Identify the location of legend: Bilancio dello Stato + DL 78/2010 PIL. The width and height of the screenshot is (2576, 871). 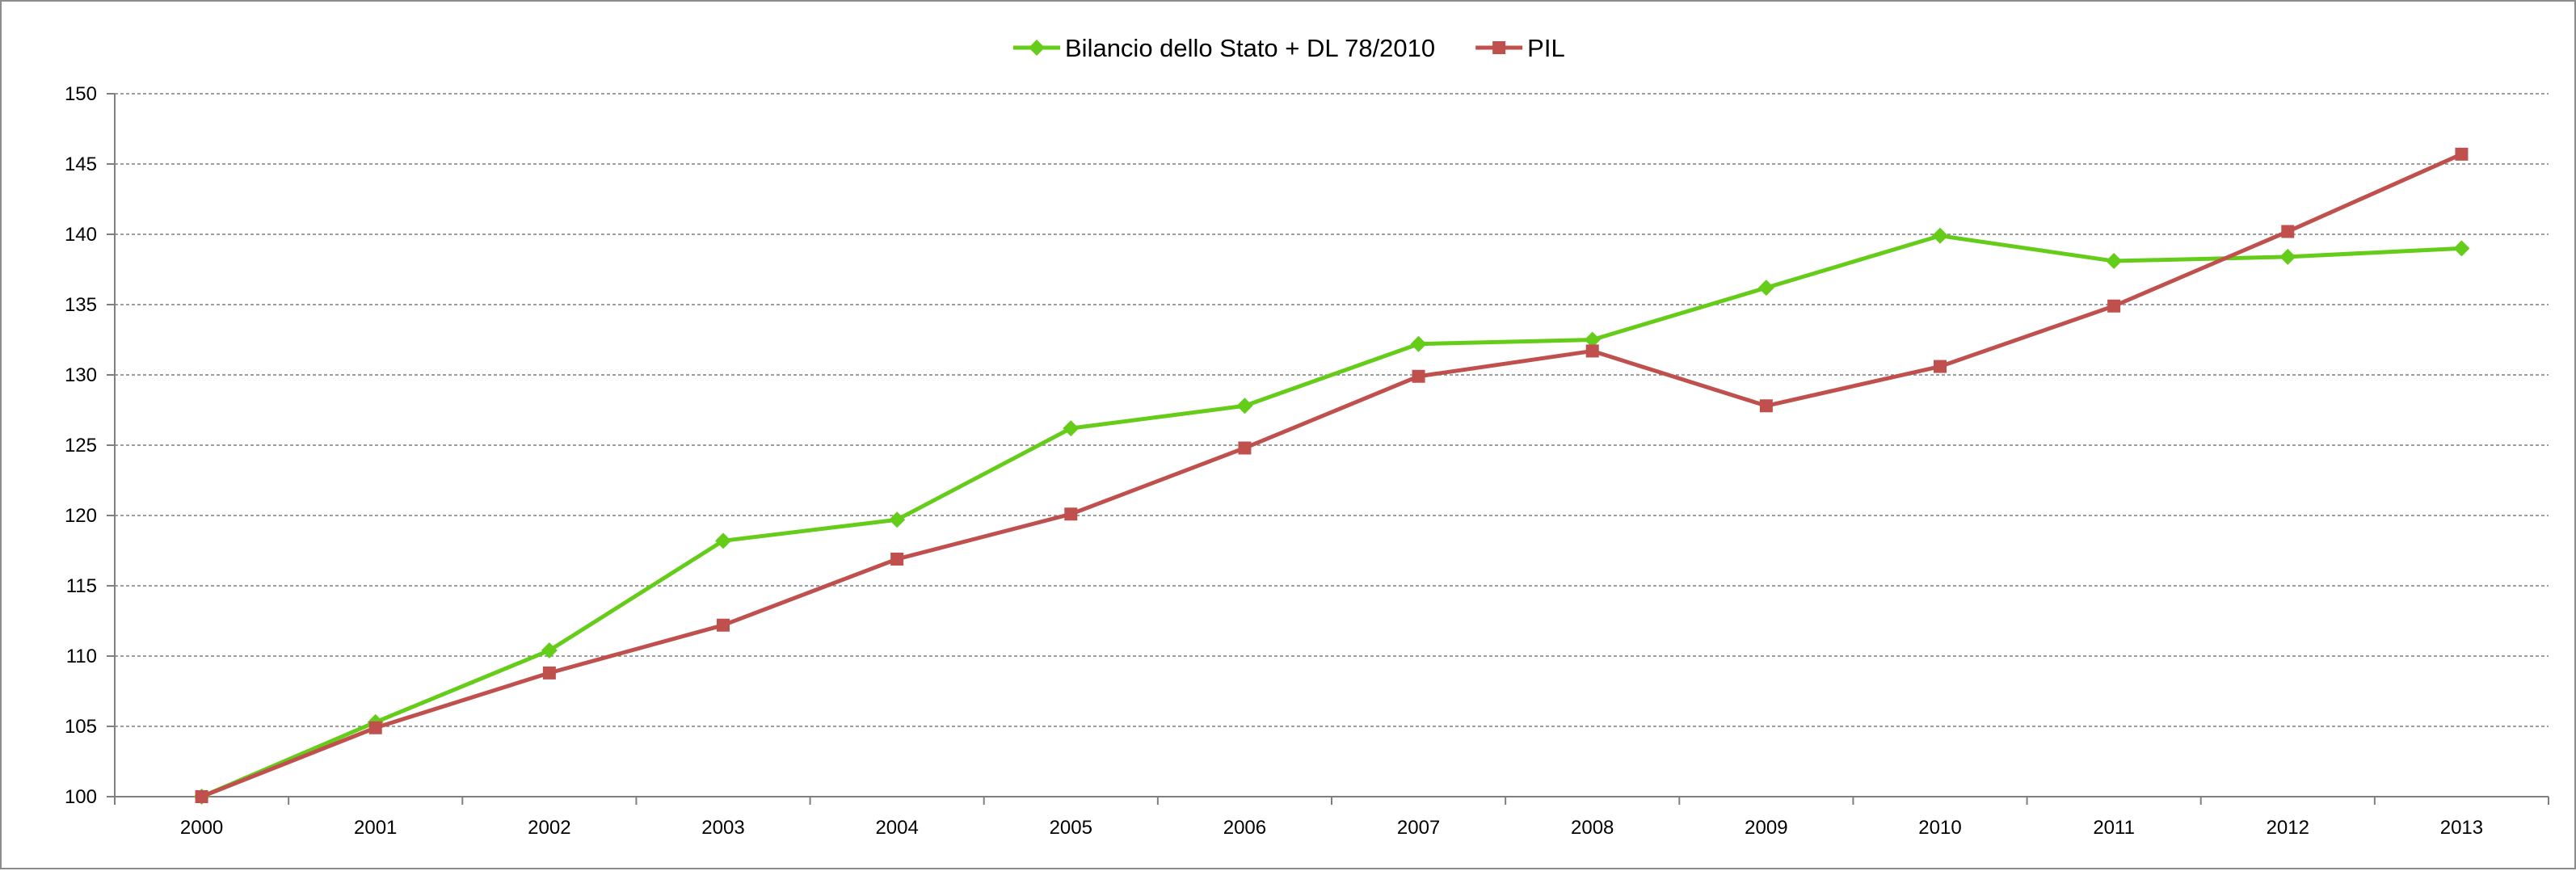
(1289, 48).